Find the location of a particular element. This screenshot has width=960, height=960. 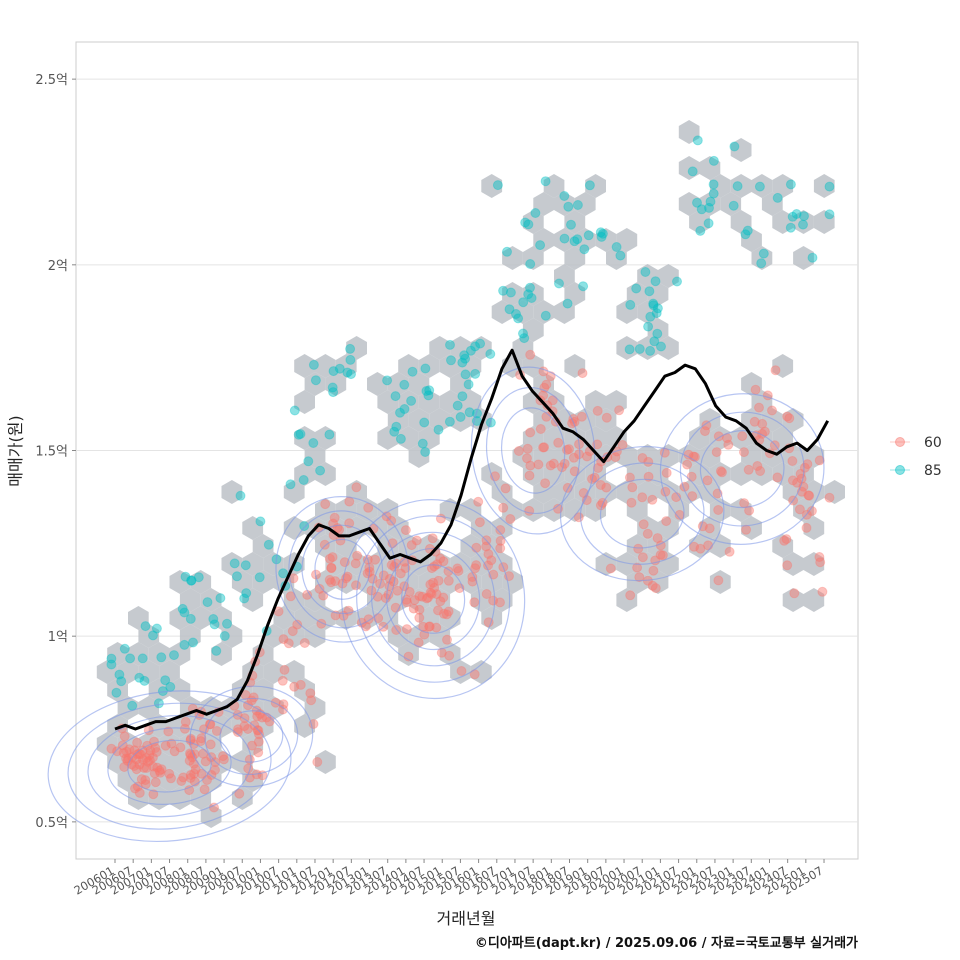

legend: 60 85 is located at coordinates (916, 457).